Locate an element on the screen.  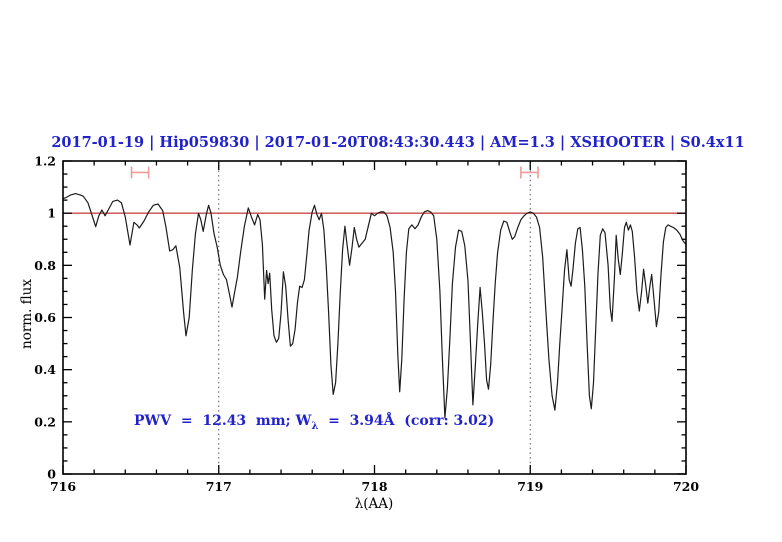
y-axis-label: norm. flux is located at coordinates (27, 314).